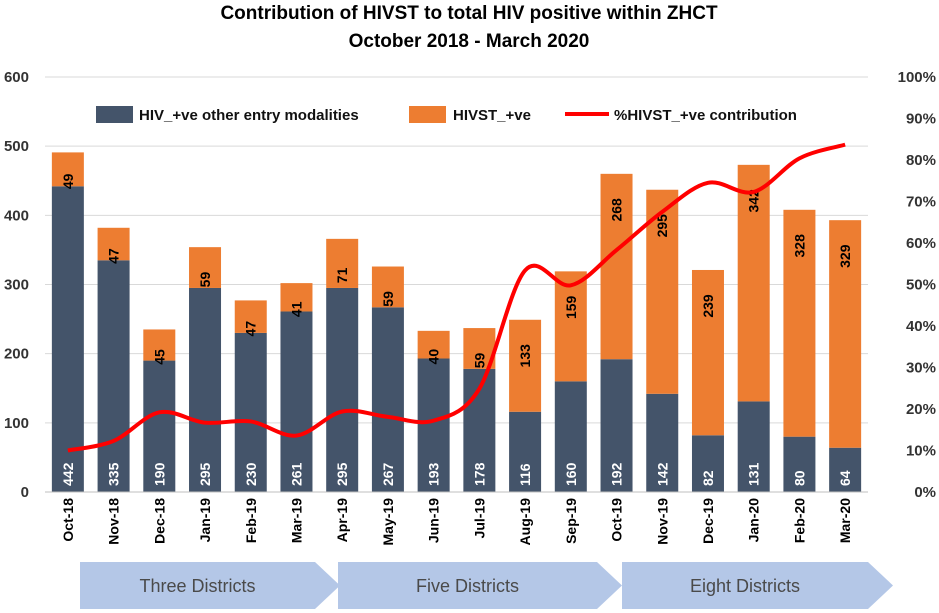  I want to click on y-axis-left: 0 100 200 300 400 500 600, so click(16, 285).